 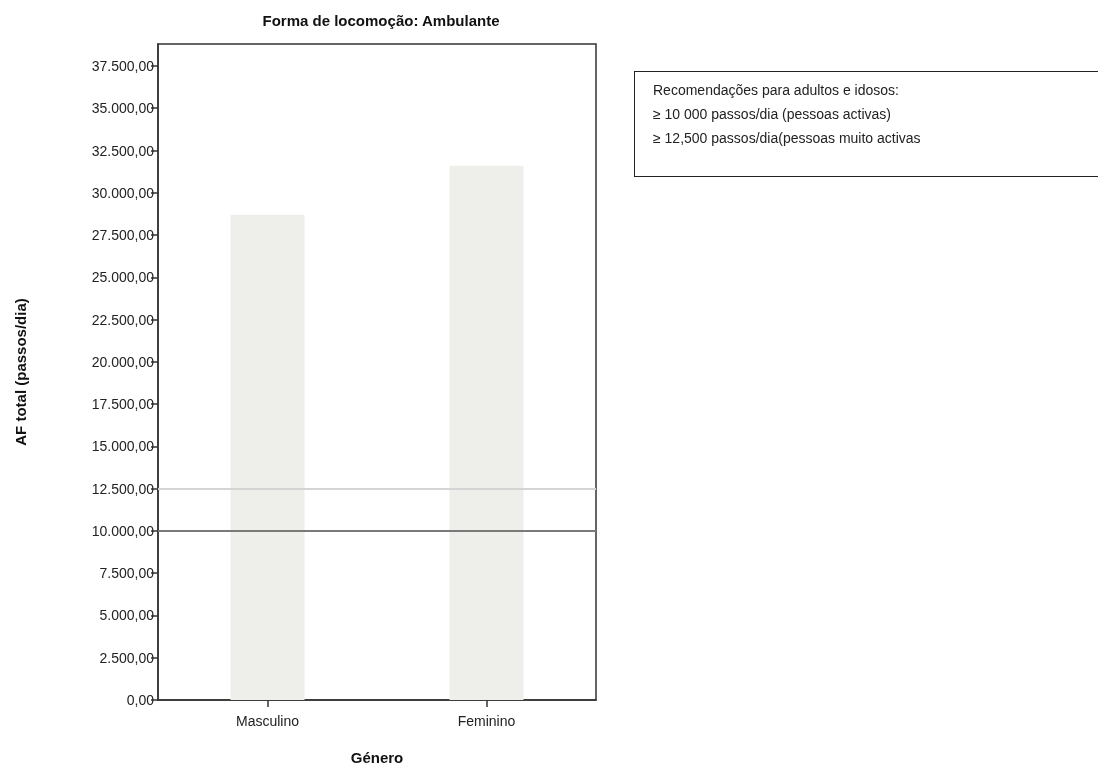 I want to click on x-tick-label: Masculino, so click(x=267, y=721).